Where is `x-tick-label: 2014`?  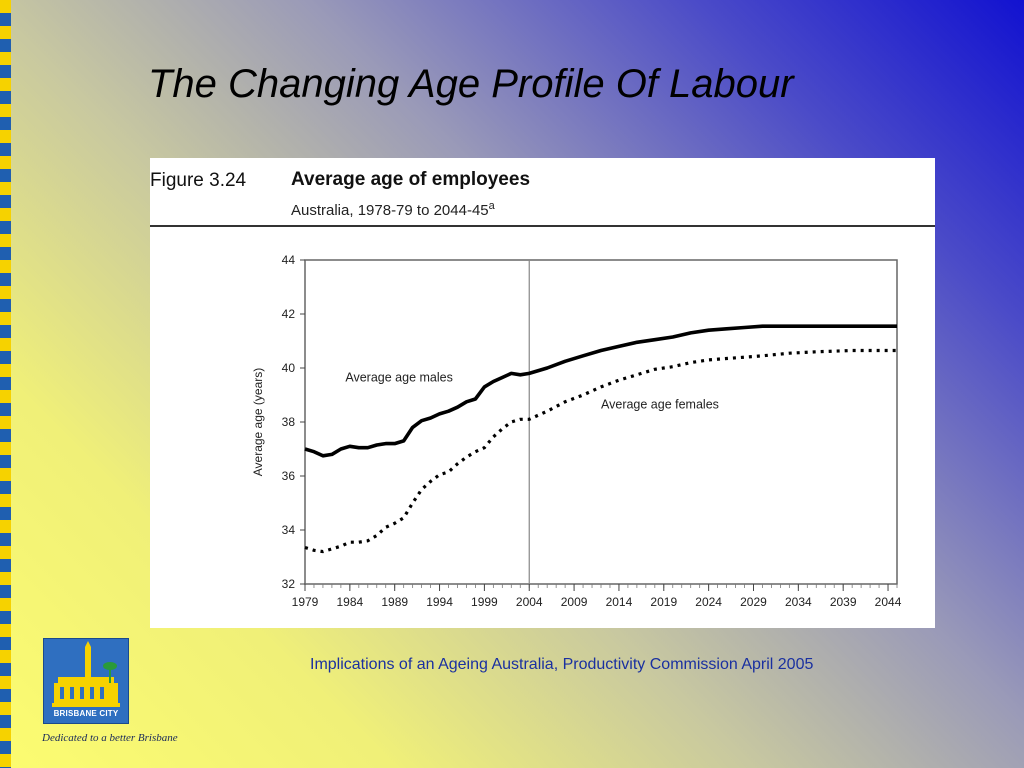 x-tick-label: 2014 is located at coordinates (619, 602).